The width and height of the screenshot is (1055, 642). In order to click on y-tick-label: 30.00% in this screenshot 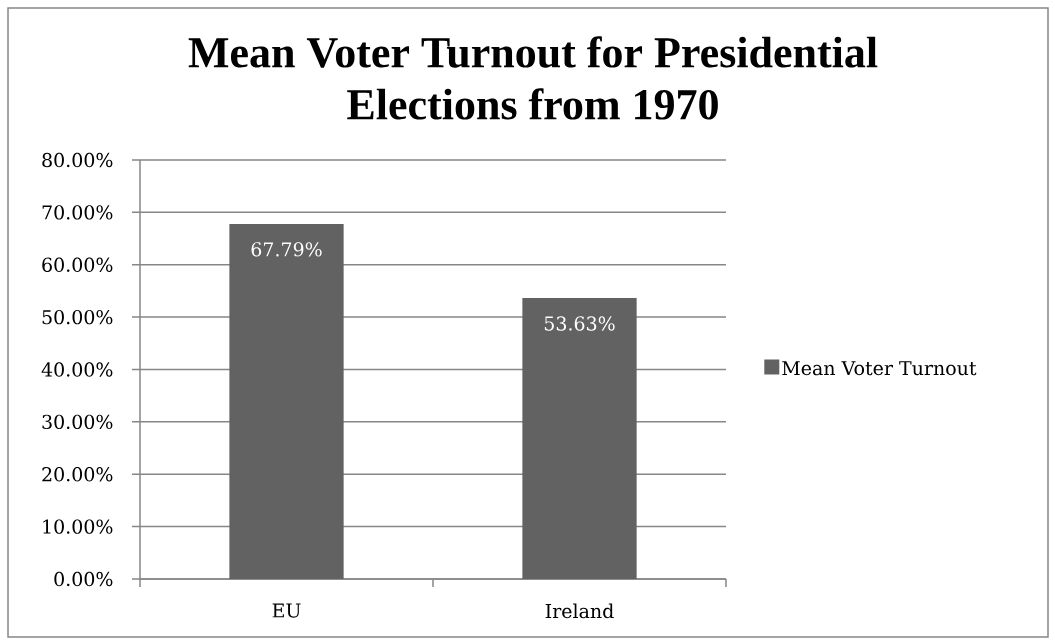, I will do `click(77, 422)`.